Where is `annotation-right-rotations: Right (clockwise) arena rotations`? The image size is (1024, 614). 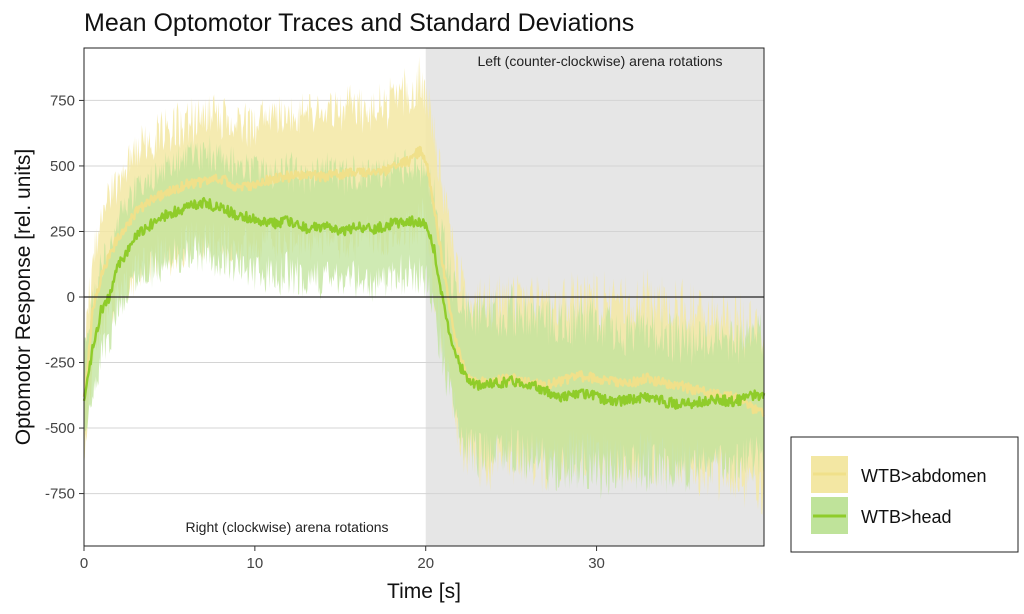
annotation-right-rotations: Right (clockwise) arena rotations is located at coordinates (286, 527).